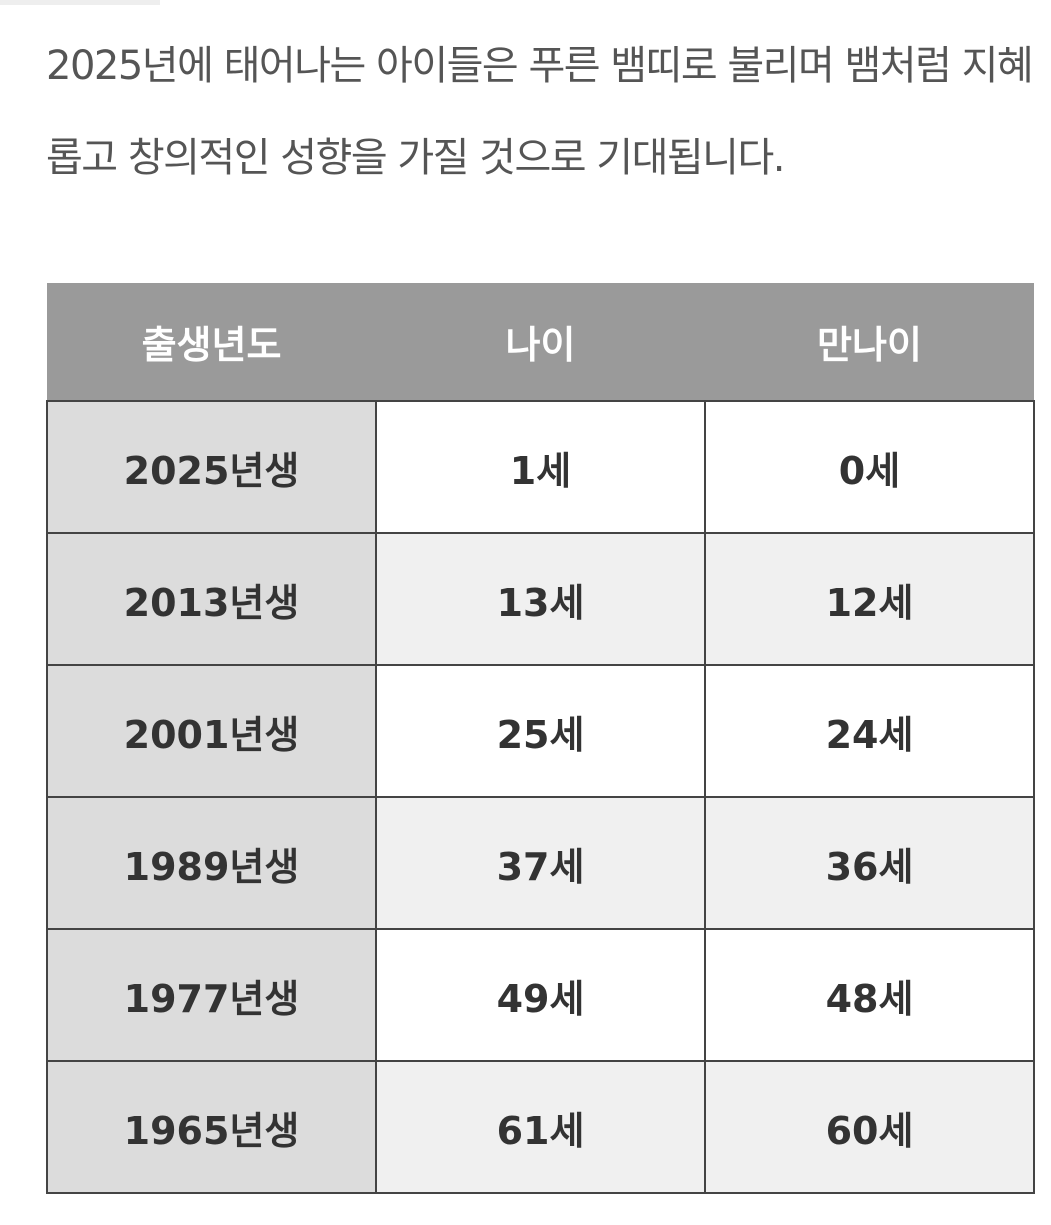  What do you see at coordinates (211, 467) in the screenshot?
I see `birth-year-cell: 2025년생` at bounding box center [211, 467].